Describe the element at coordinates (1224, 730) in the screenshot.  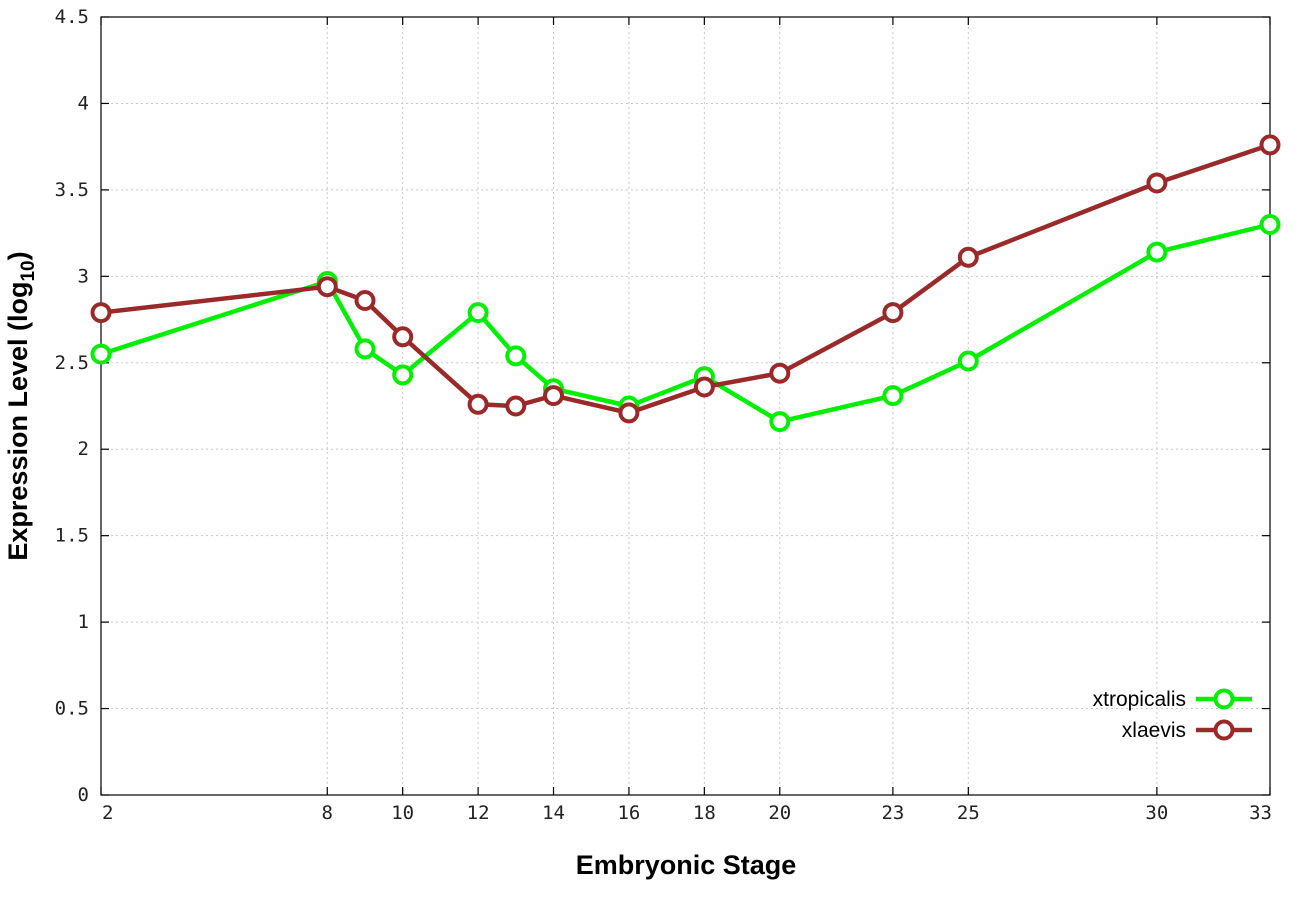
I see `legend-marker-xlaevis` at that location.